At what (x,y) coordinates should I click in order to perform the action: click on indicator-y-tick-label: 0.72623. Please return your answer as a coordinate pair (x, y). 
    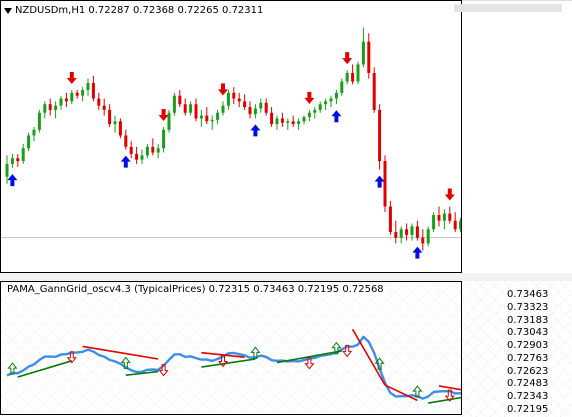
    Looking at the image, I should click on (528, 371).